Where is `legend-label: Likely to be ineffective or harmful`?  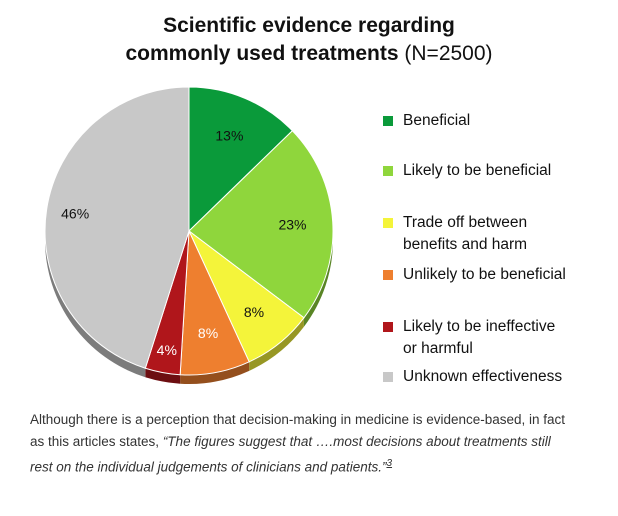
legend-label: Likely to be ineffective or harmful is located at coordinates (498, 338).